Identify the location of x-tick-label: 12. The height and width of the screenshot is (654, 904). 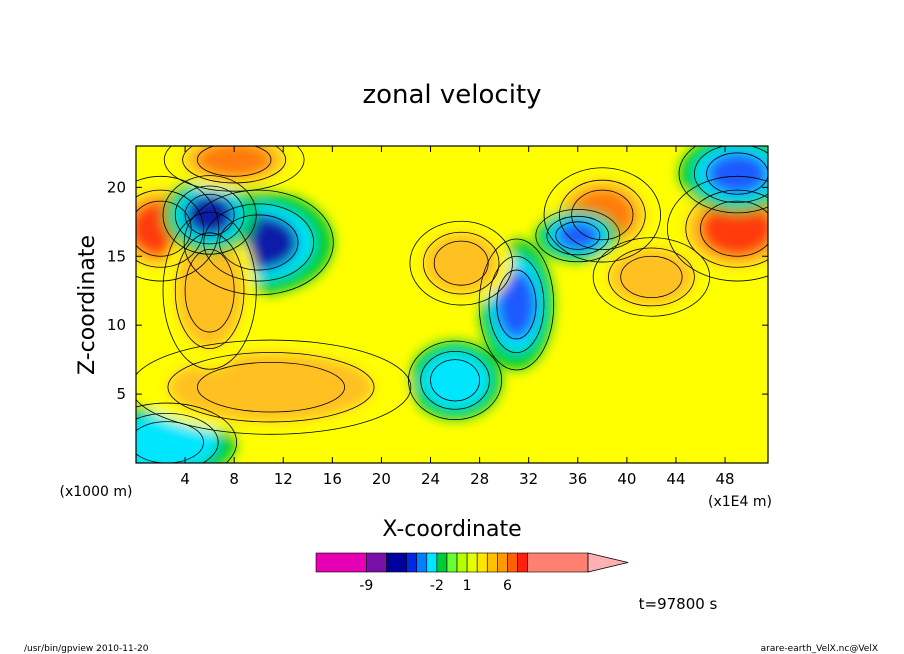
(283, 479).